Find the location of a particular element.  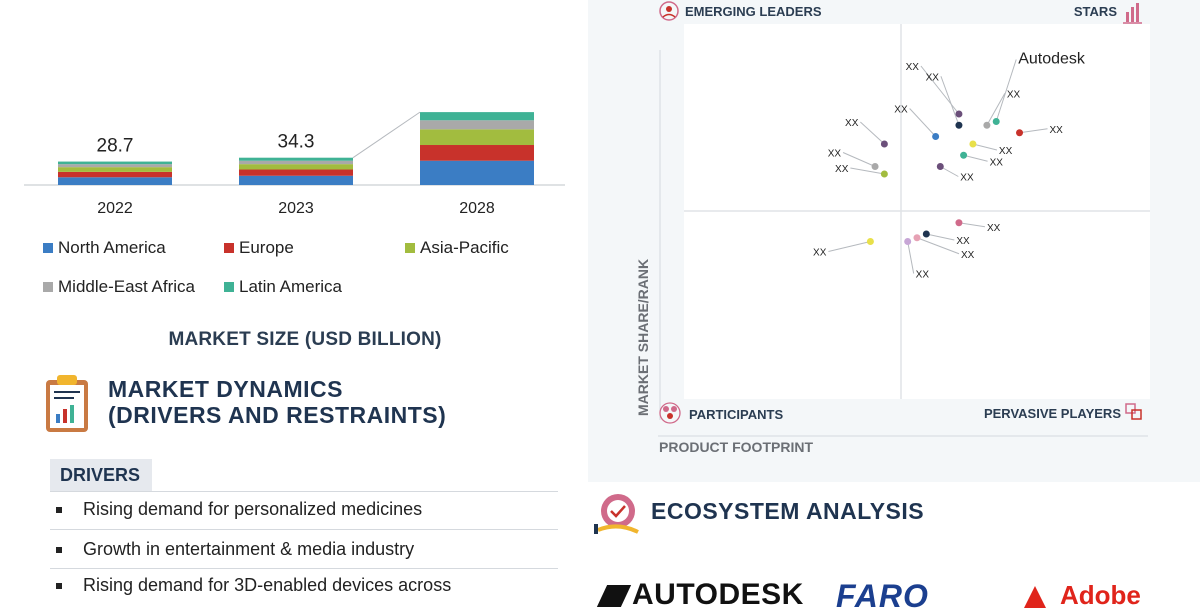

driver-item: Rising demand for personalized medicines is located at coordinates (239, 509).